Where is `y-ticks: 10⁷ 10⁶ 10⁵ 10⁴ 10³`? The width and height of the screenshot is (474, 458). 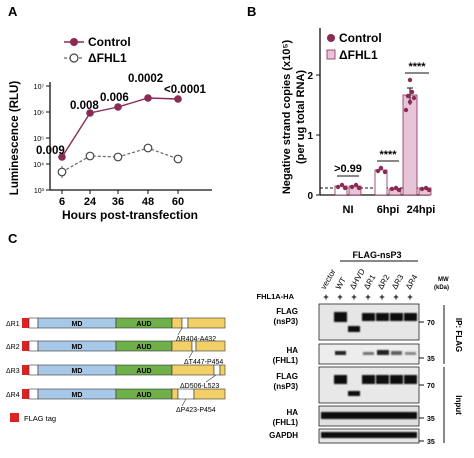
y-ticks: 10⁷ 10⁶ 10⁵ 10⁴ 10³ is located at coordinates (41, 139).